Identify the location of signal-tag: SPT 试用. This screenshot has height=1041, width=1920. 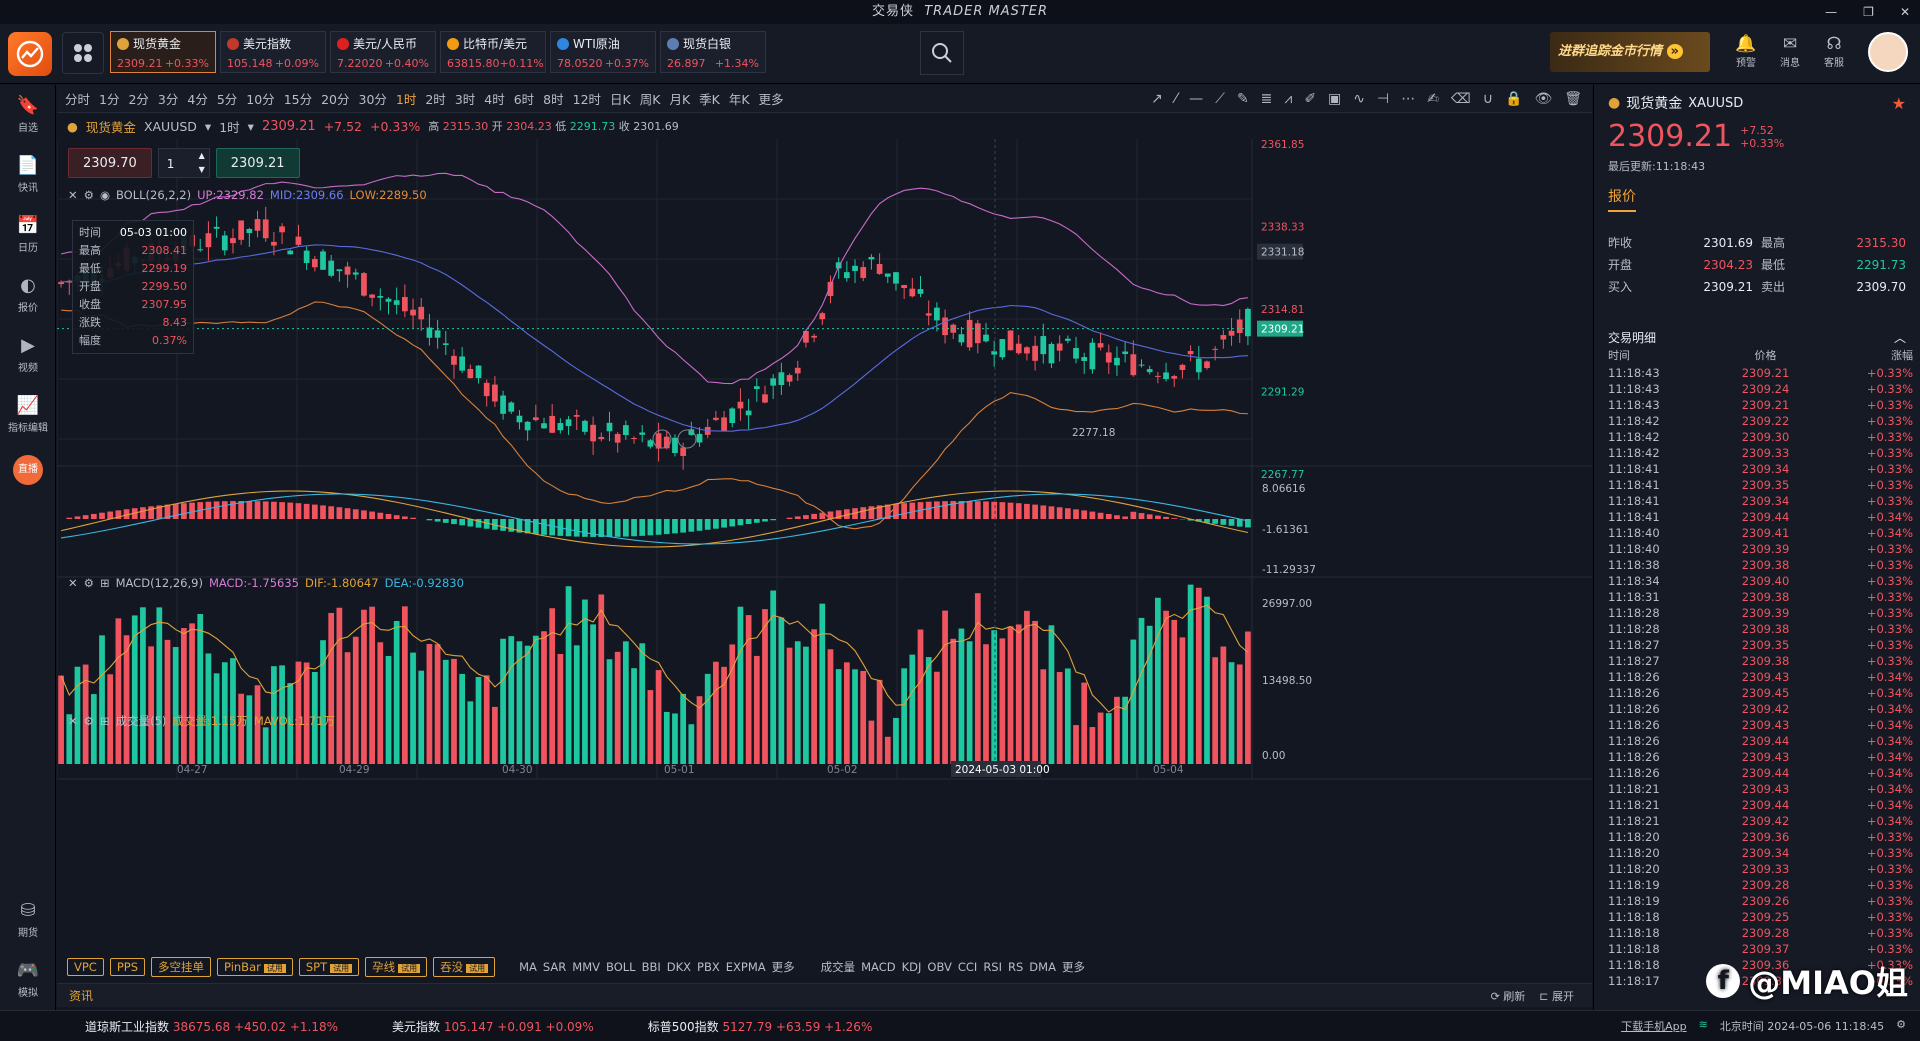
(329, 967).